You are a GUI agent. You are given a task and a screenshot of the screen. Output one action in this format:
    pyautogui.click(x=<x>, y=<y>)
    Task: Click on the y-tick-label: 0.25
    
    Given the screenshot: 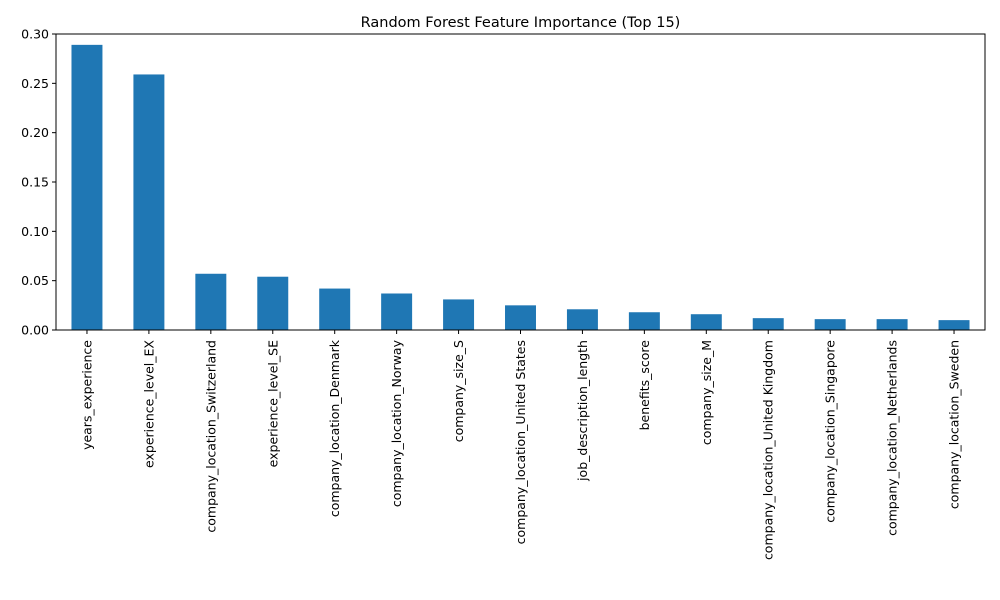 What is the action you would take?
    pyautogui.click(x=35, y=83)
    